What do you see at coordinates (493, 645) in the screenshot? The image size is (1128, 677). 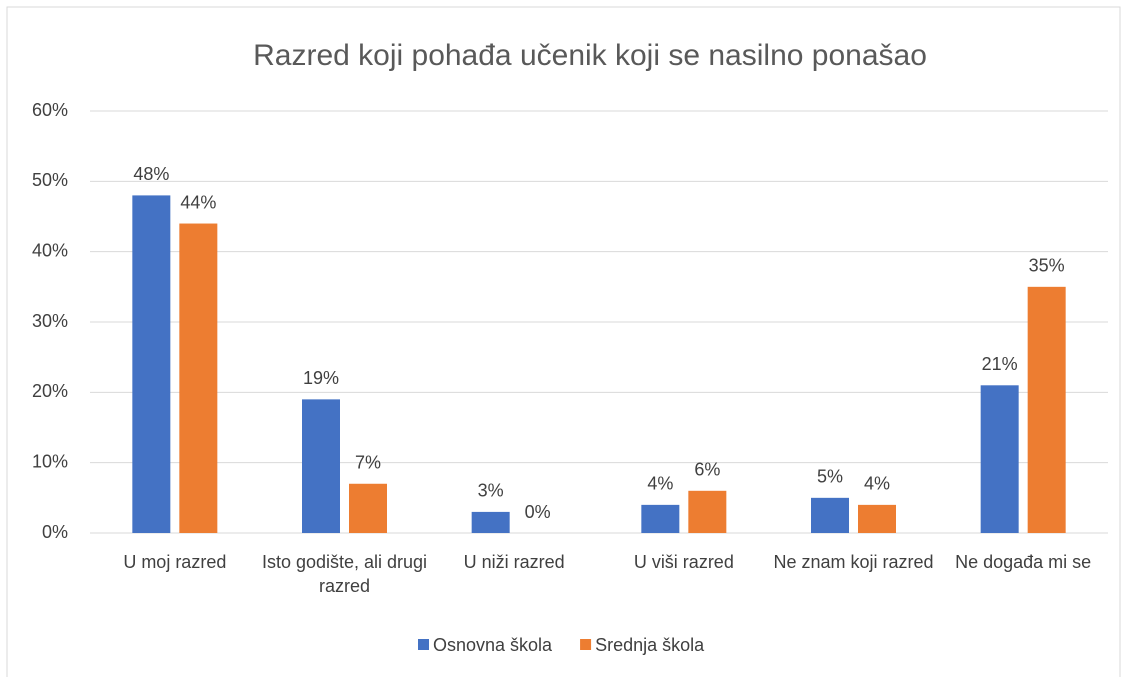 I see `legend-label: Osnovna škola` at bounding box center [493, 645].